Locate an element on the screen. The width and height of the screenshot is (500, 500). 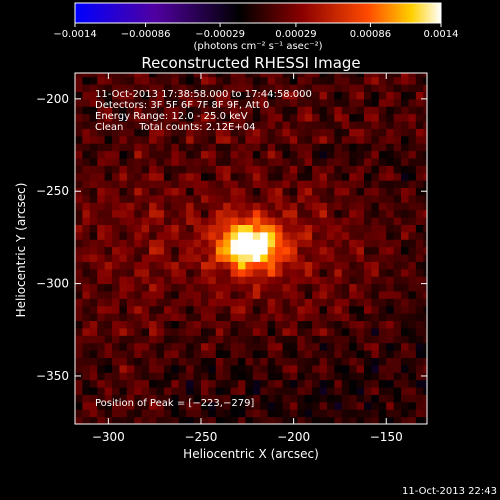
y-tick-label: −300 is located at coordinates (52, 284).